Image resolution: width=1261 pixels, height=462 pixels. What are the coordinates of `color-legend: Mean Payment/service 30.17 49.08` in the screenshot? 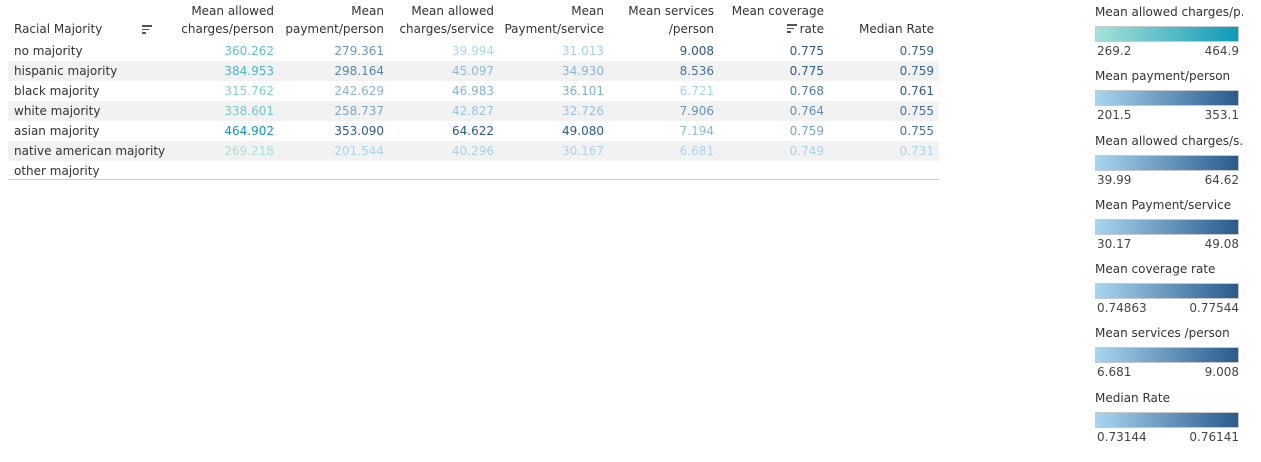 It's located at (1169, 225).